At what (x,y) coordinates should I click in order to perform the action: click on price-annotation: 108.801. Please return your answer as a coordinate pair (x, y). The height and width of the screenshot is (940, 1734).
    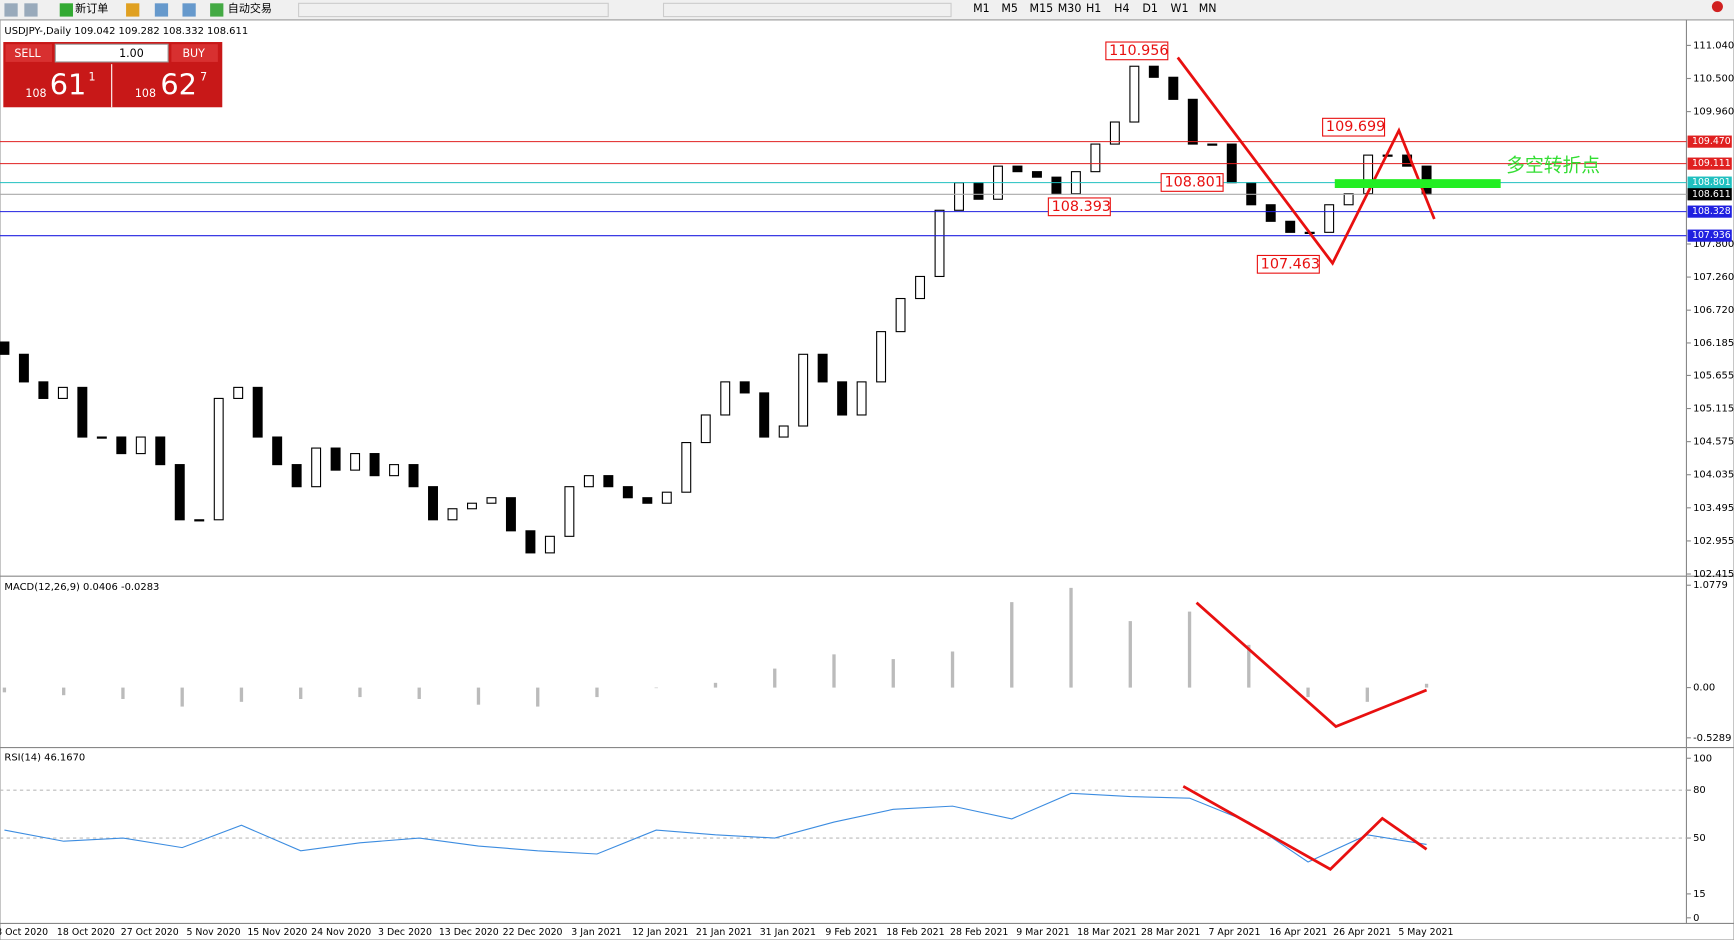
    Looking at the image, I should click on (1193, 182).